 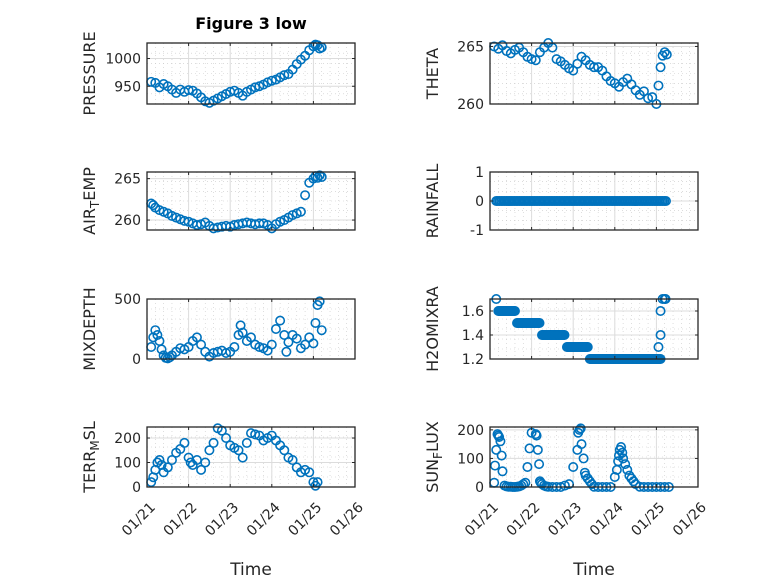 What do you see at coordinates (561, 201) in the screenshot?
I see `panel-rainfall: -1 0 1 RAINFALL` at bounding box center [561, 201].